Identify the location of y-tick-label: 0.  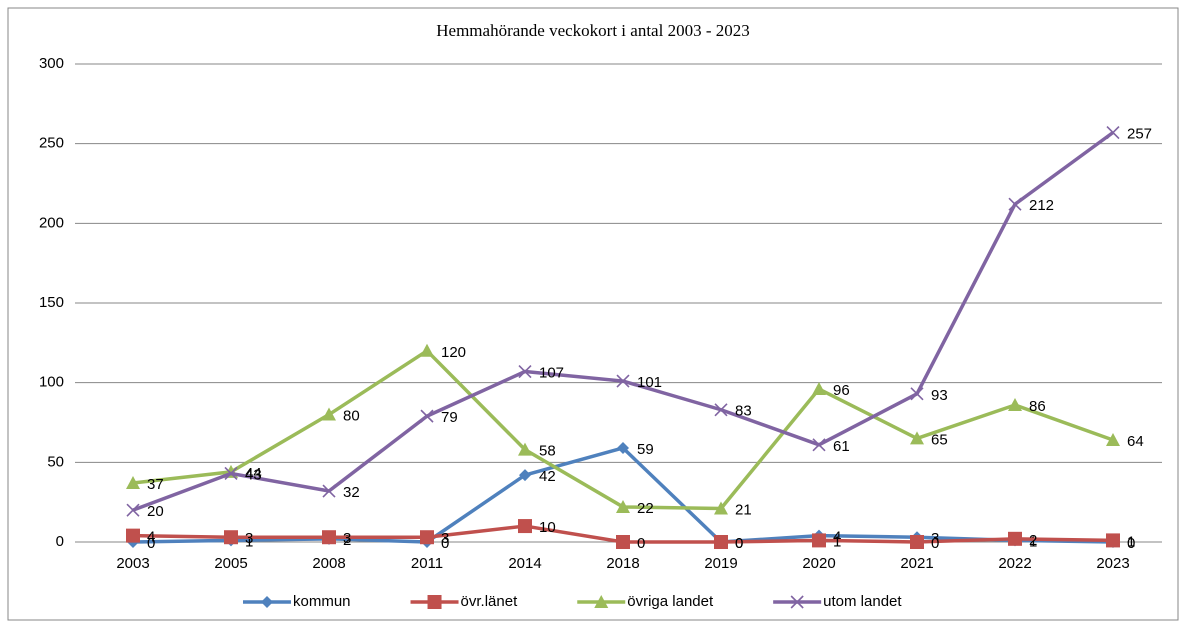
(60, 541).